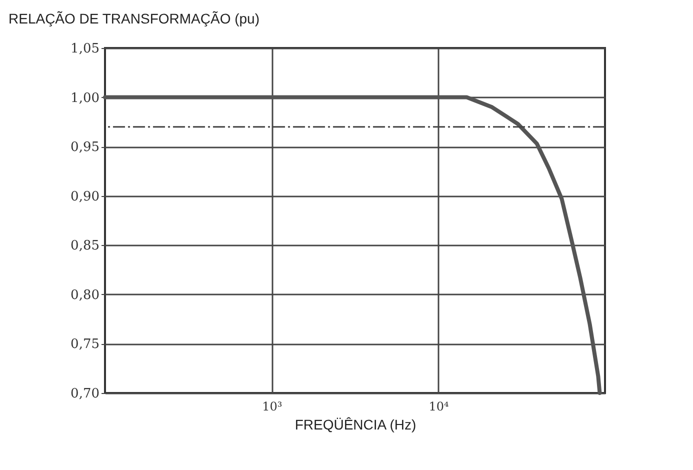  I want to click on y-tick-label: 0,85, so click(85, 246).